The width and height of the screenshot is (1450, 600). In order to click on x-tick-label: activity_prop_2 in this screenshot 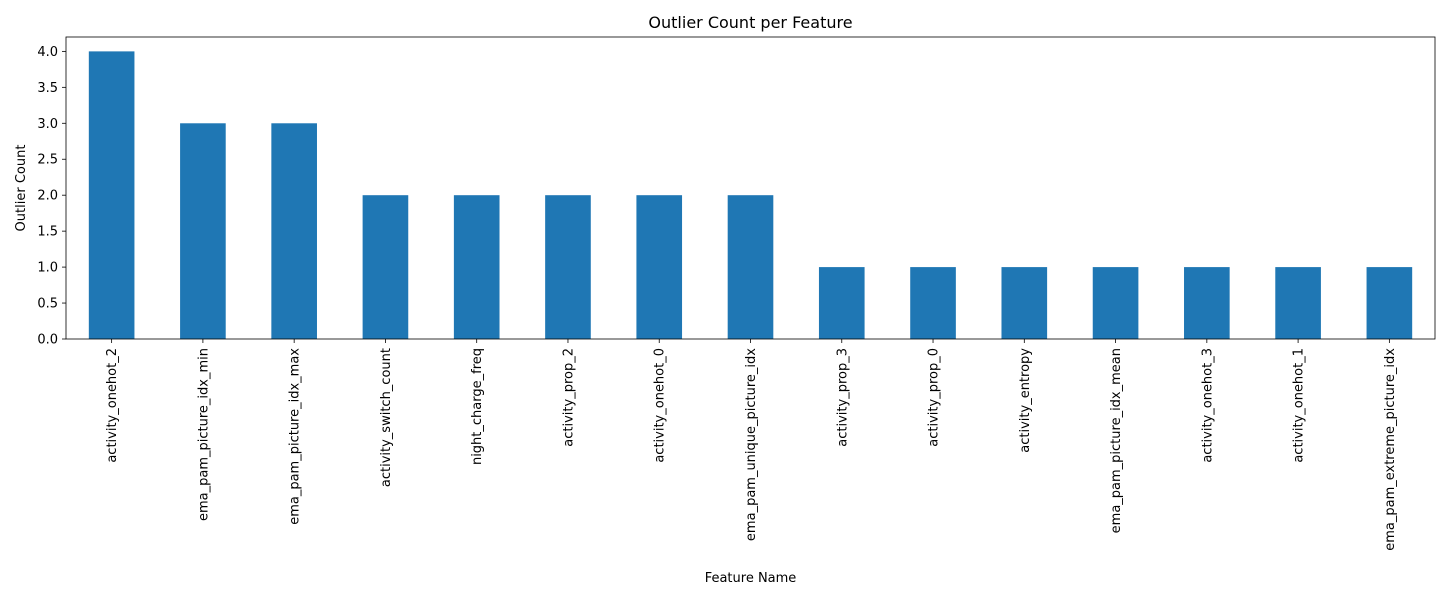, I will do `click(568, 397)`.